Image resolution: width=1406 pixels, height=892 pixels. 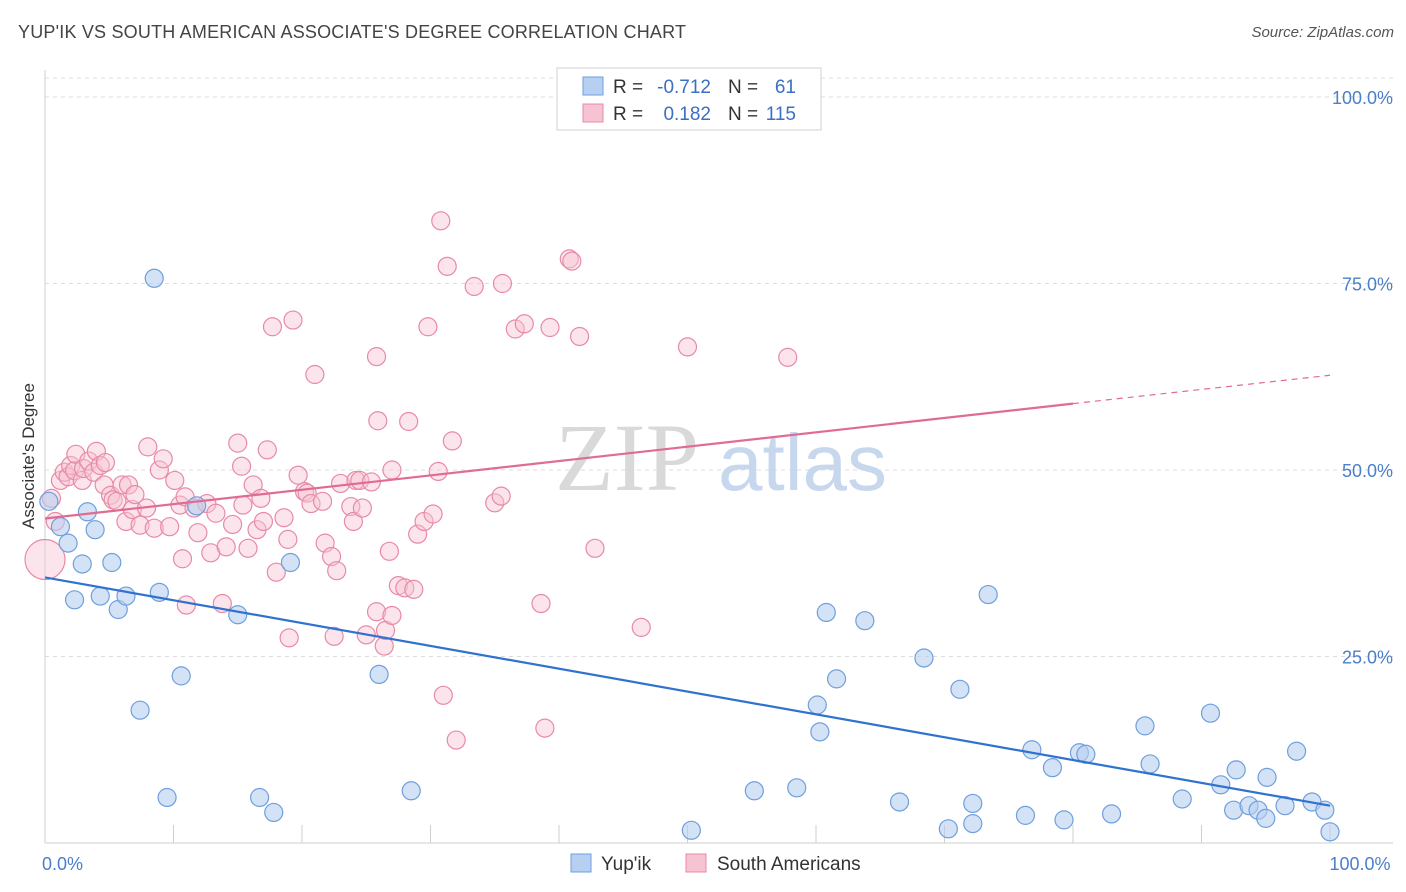 I want to click on legend-south-americans-swatch, so click(x=696, y=863).